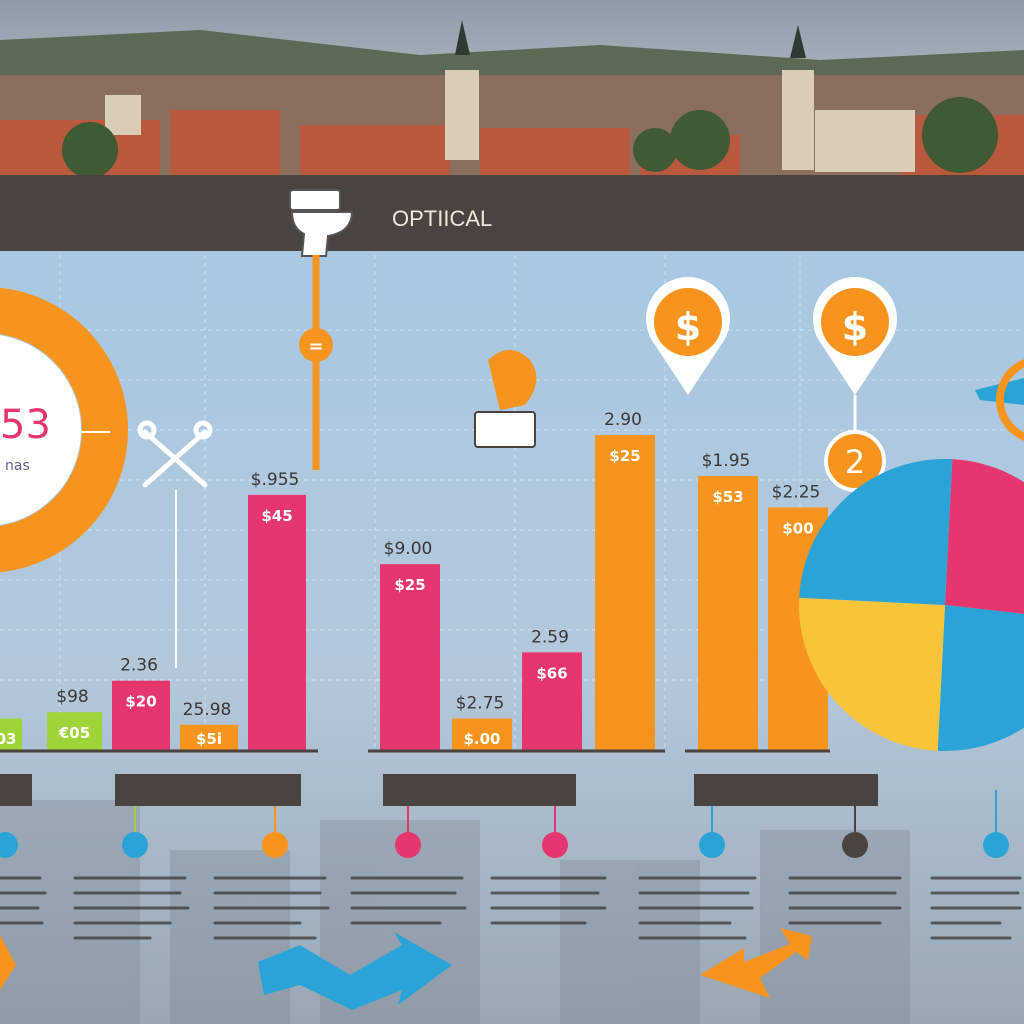 This screenshot has height=1024, width=1024. I want to click on timeline-dots, so click(504, 824).